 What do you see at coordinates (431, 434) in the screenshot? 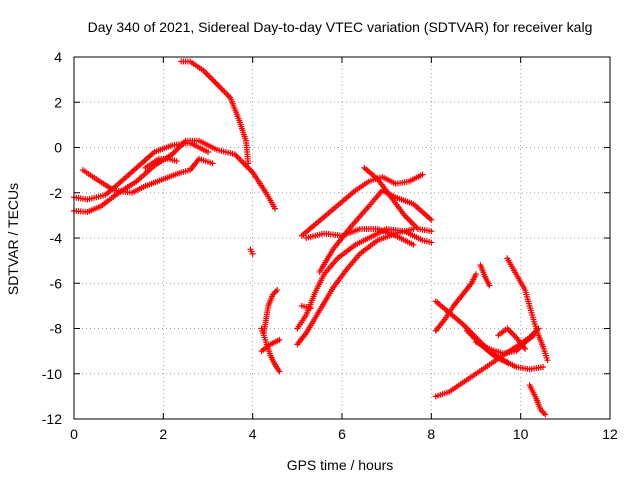
I see `x-tick-label: 8` at bounding box center [431, 434].